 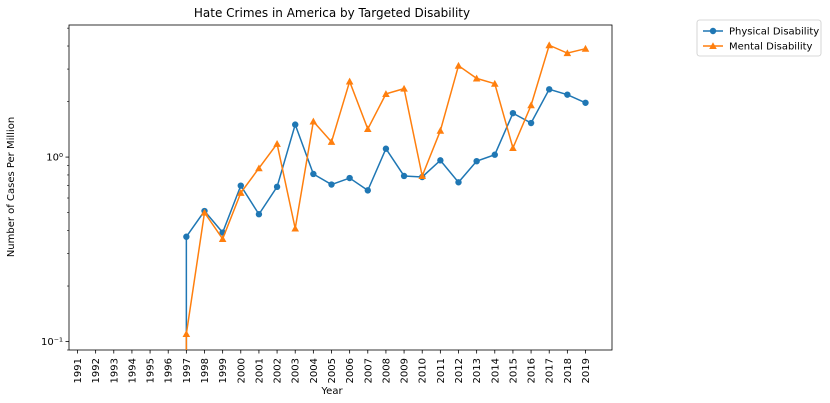 I want to click on x-tick-label: 2009, so click(x=405, y=370).